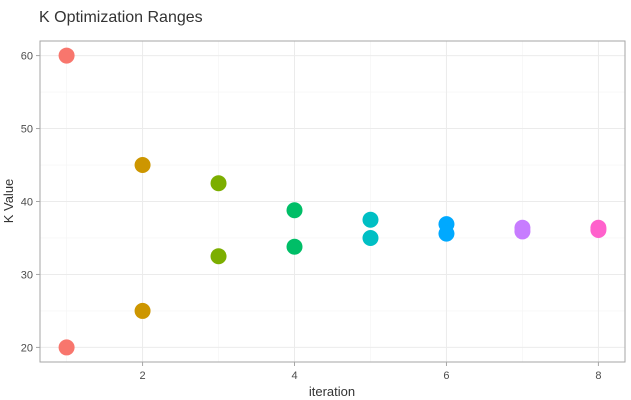 The height and width of the screenshot is (400, 631). Describe the element at coordinates (27, 348) in the screenshot. I see `y-tick-label: 20` at that location.